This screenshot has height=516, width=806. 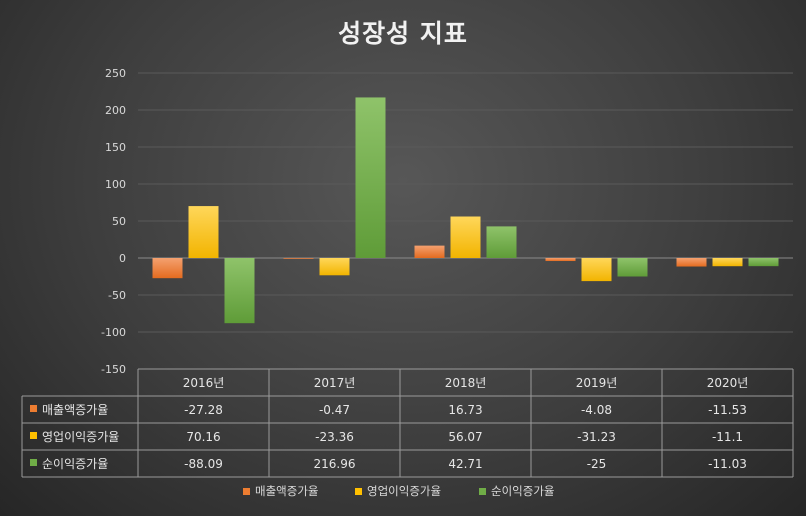 What do you see at coordinates (727, 262) in the screenshot?
I see `bar-2-2020년` at bounding box center [727, 262].